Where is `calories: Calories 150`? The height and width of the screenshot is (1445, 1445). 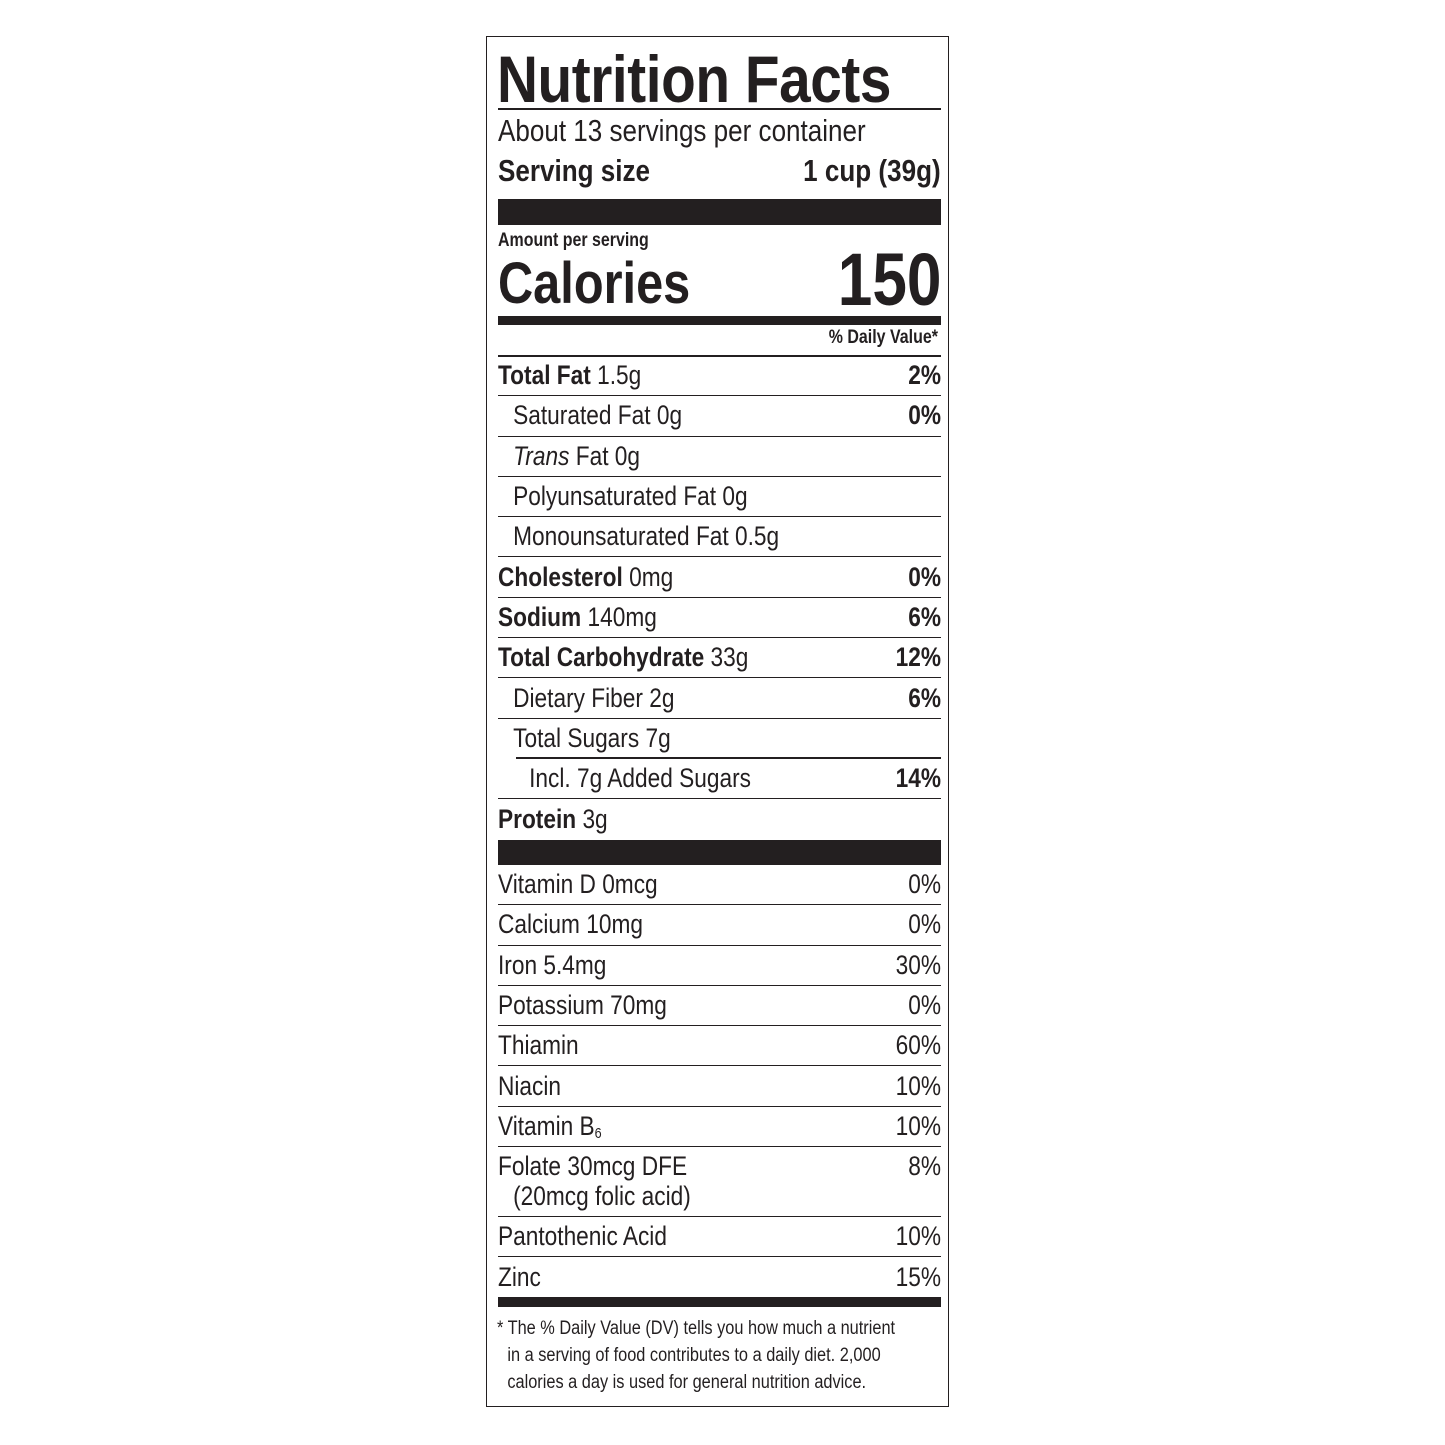 calories: Calories 150 is located at coordinates (719, 280).